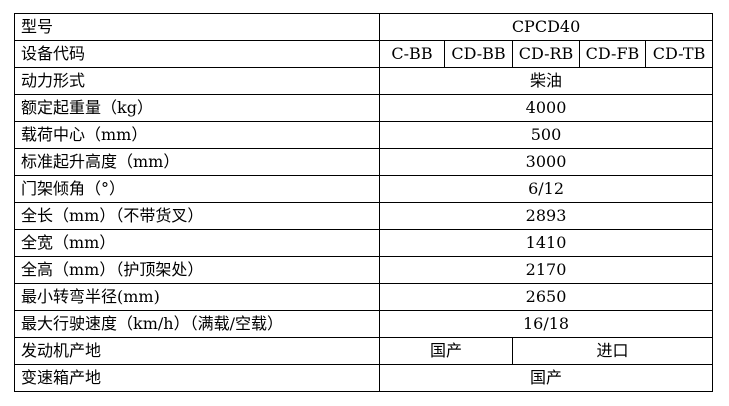 This screenshot has width=729, height=406. What do you see at coordinates (197, 378) in the screenshot?
I see `row-label: 变速箱产地` at bounding box center [197, 378].